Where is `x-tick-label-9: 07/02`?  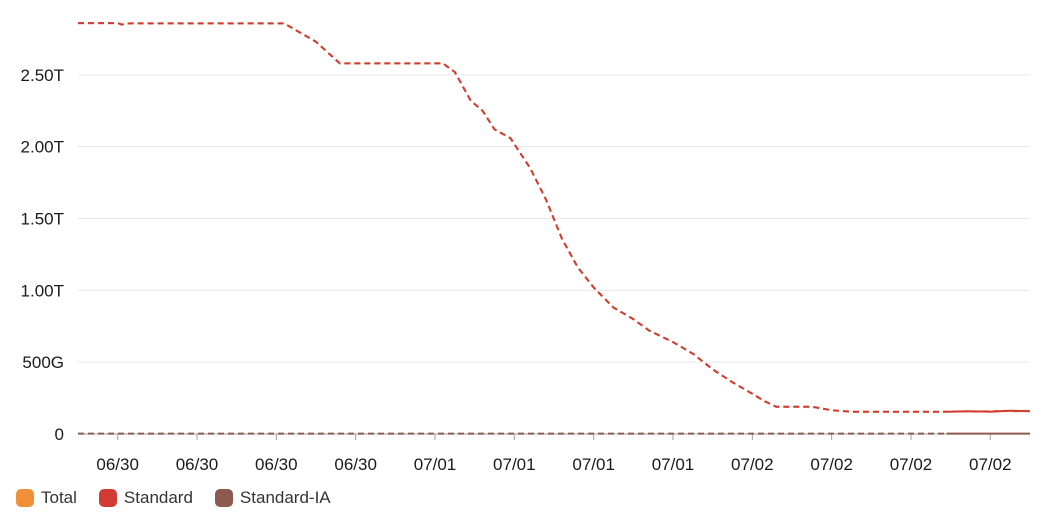 x-tick-label-9: 07/02 is located at coordinates (831, 464).